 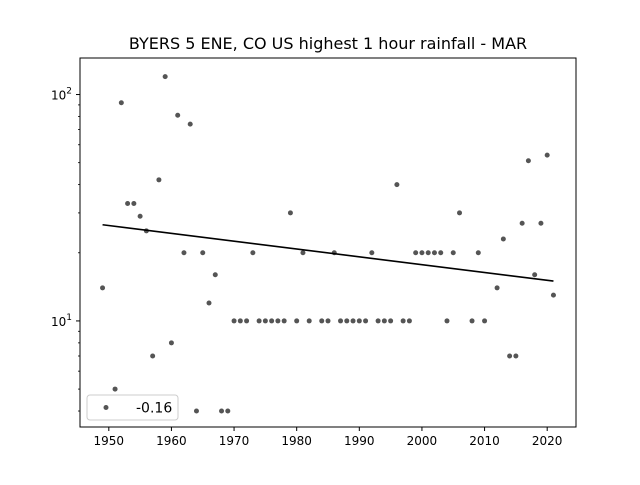 I want to click on data-point-1994, so click(x=384, y=321).